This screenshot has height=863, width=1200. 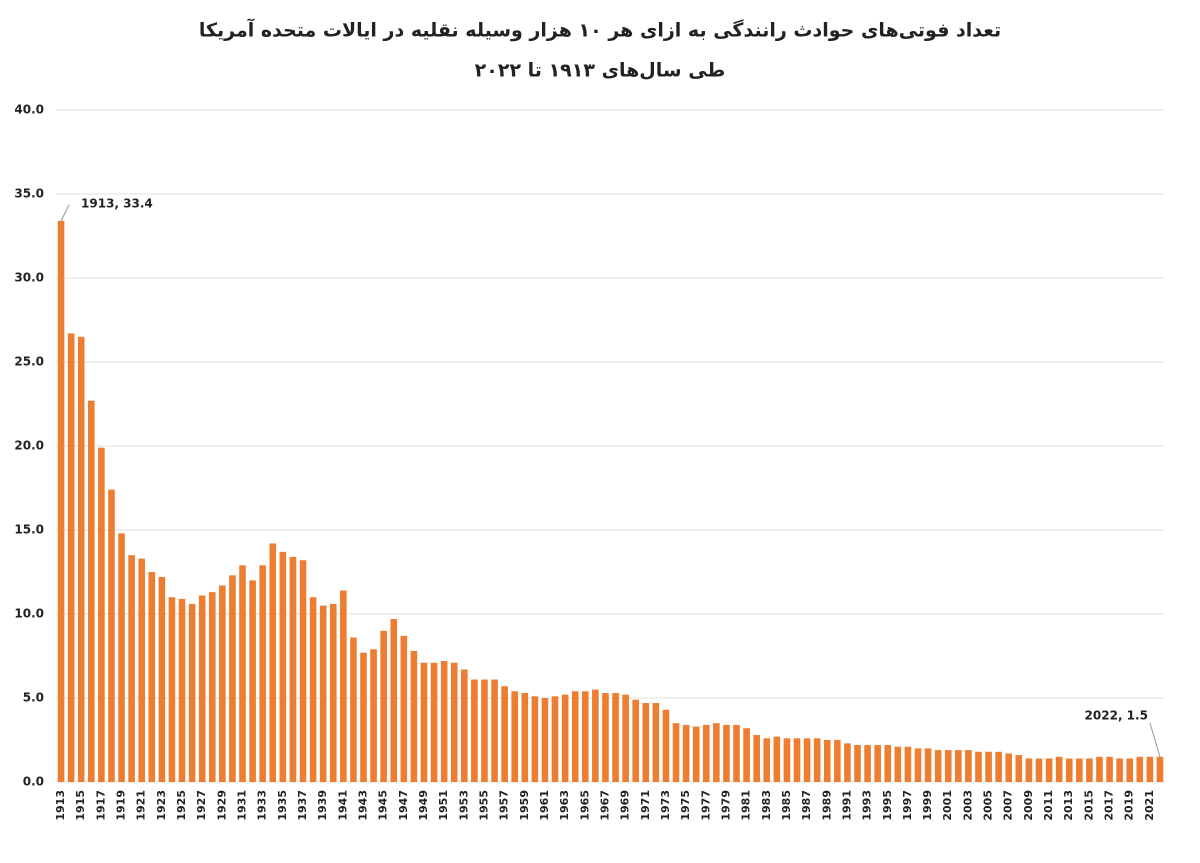 What do you see at coordinates (1129, 805) in the screenshot?
I see `x-tick-label: 2019` at bounding box center [1129, 805].